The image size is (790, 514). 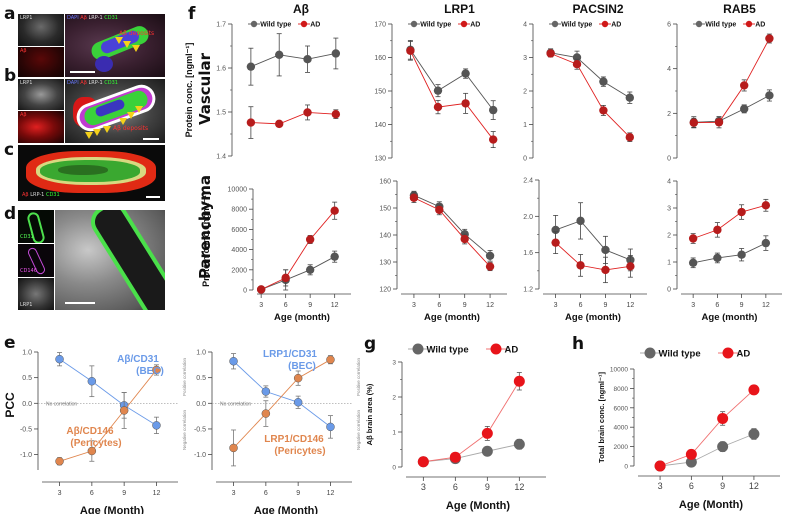 What do you see at coordinates (80, 303) in the screenshot?
I see `scale-bar` at bounding box center [80, 303].